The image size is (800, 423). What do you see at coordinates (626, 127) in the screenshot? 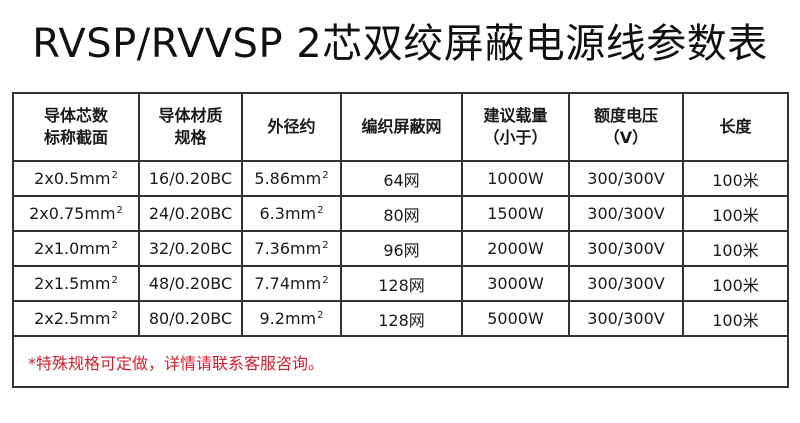
I see `header-voltage: 额度电压 （V）` at bounding box center [626, 127].